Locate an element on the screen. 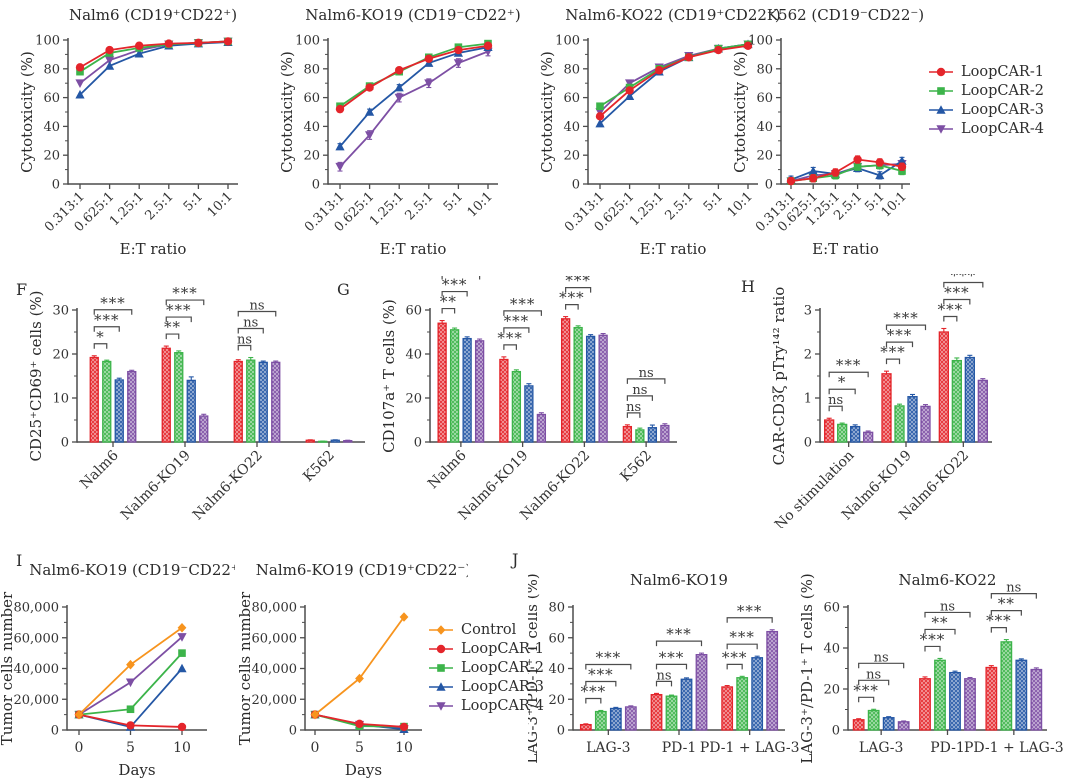 Image resolution: width=1080 pixels, height=783 pixels. svg-text: 40,000 is located at coordinates (37, 669).